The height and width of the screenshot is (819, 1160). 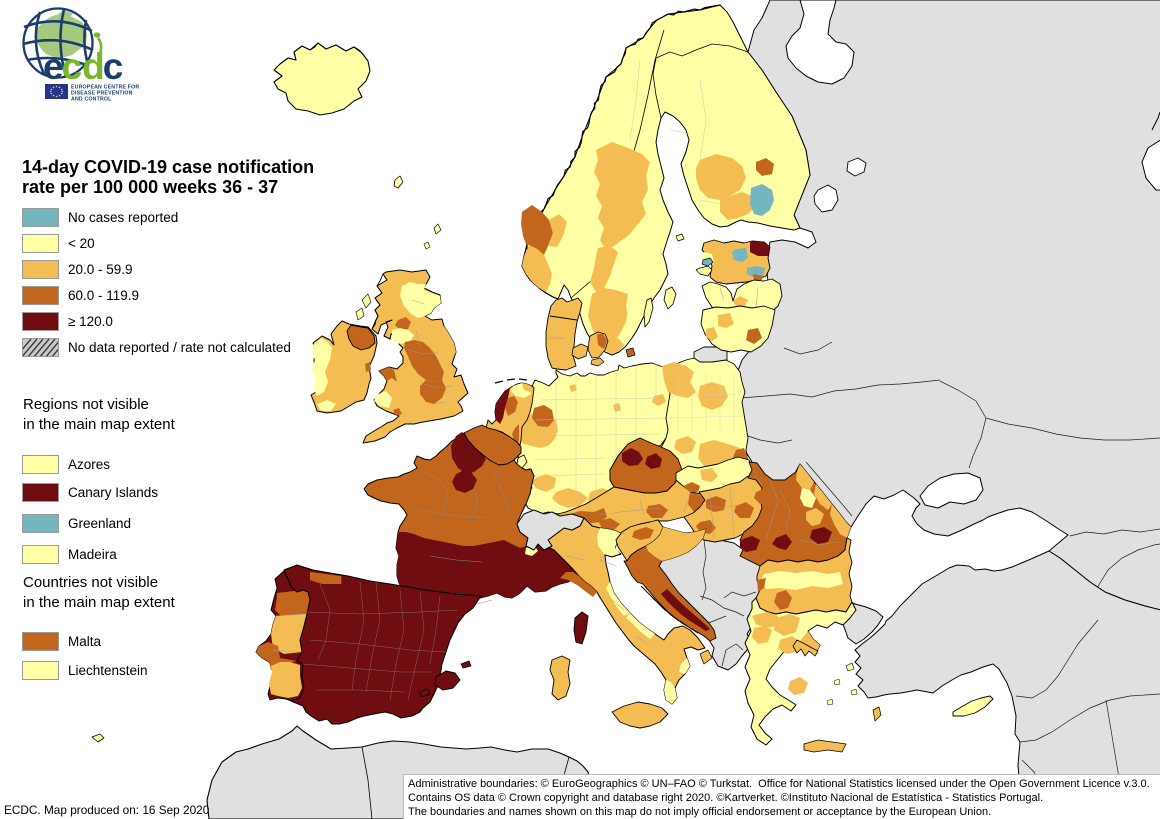 I want to click on svg-text: ecdc, so click(x=83, y=66).